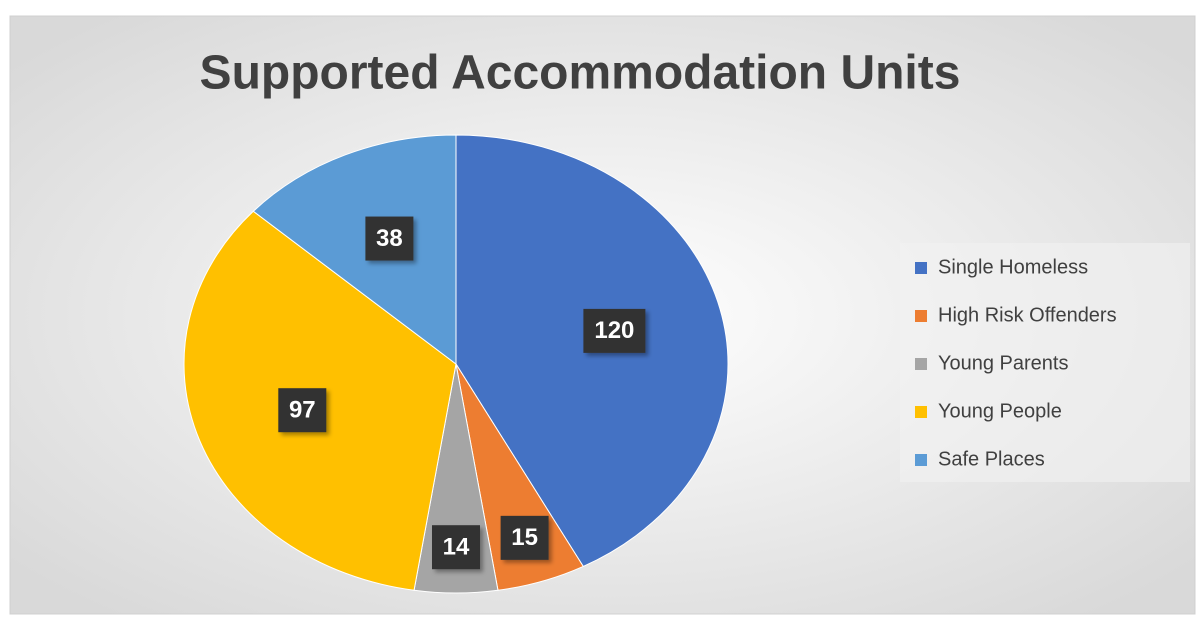 This screenshot has width=1200, height=618. Describe the element at coordinates (1027, 315) in the screenshot. I see `legend-label: High Risk Offenders` at that location.